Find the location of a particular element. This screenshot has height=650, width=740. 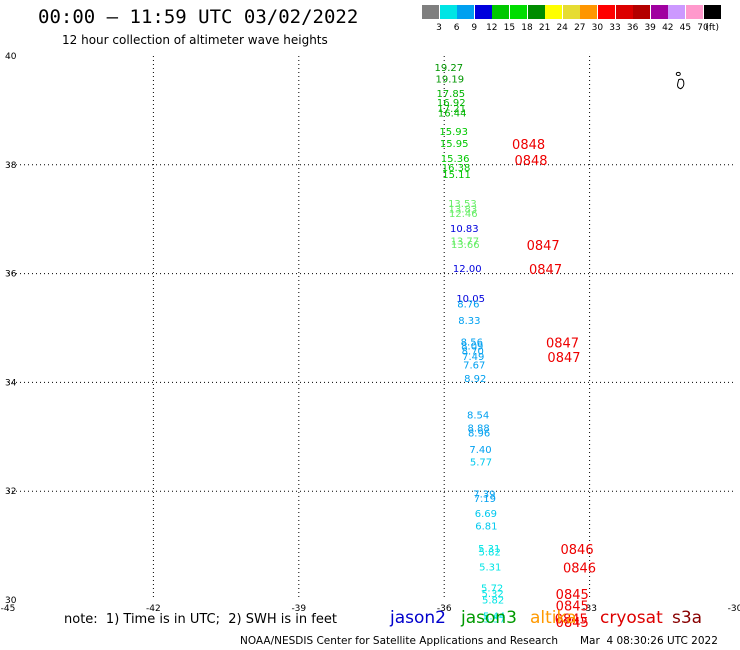

mission-jason3: jason3 is located at coordinates (489, 618).